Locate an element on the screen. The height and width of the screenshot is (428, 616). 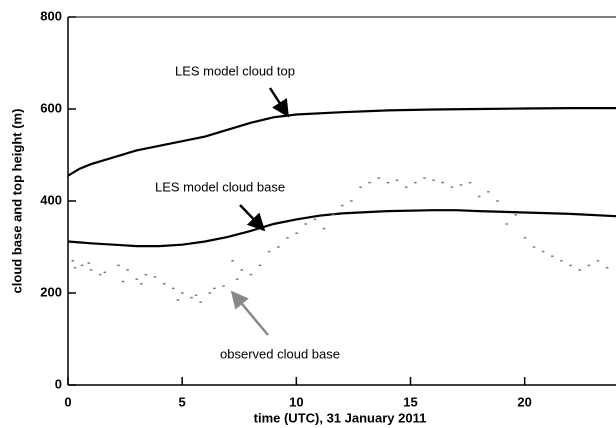
x-tick-label: 20 is located at coordinates (524, 401).